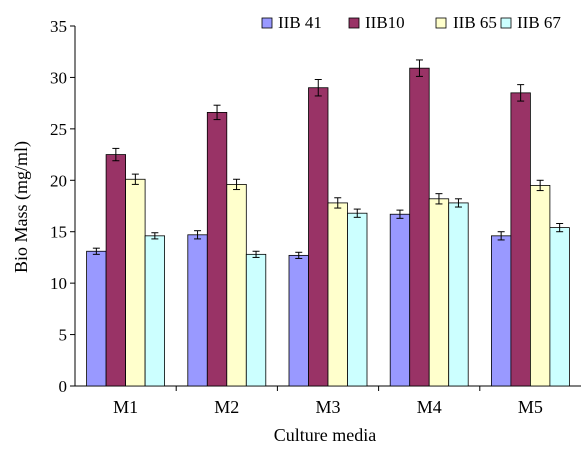  Describe the element at coordinates (475, 22) in the screenshot. I see `legend-label: IIB 65` at that location.